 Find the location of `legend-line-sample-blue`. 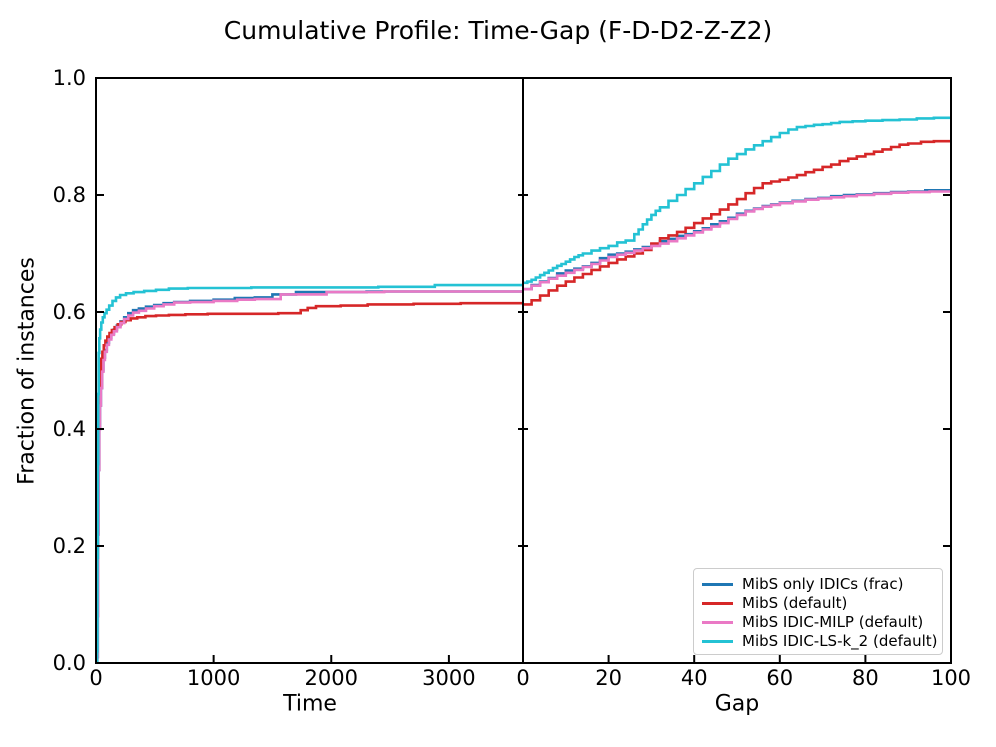

legend-line-sample-blue is located at coordinates (717, 584).